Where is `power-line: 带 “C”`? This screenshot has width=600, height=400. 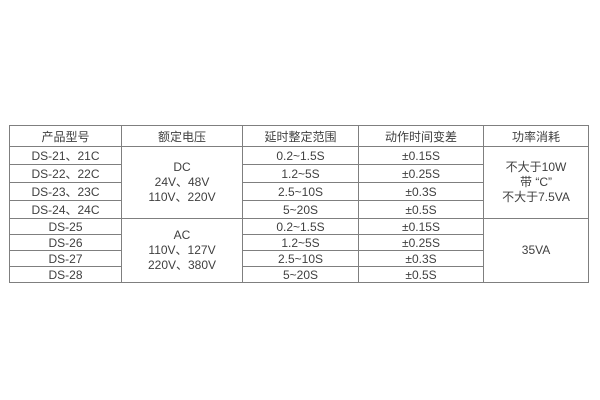
power-line: 带 “C” is located at coordinates (536, 182).